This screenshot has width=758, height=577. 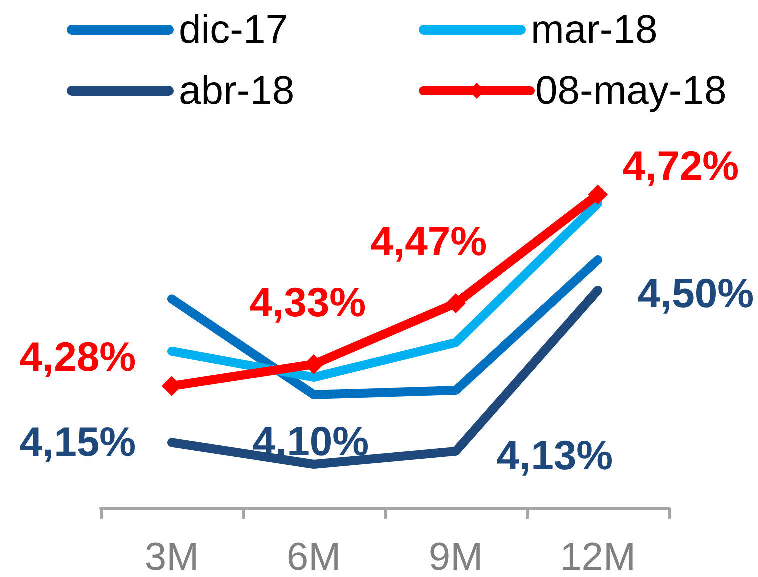 What do you see at coordinates (429, 241) in the screenshot?
I see `data-label: 4,47%` at bounding box center [429, 241].